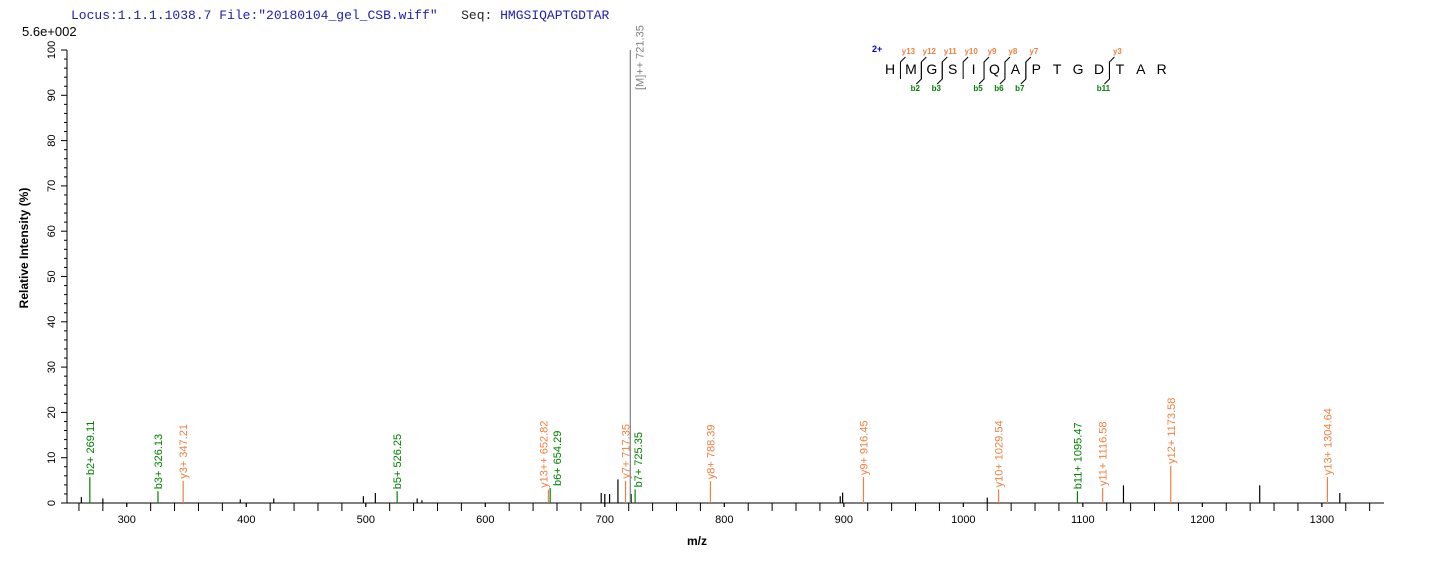 The image size is (1436, 562). I want to click on y-break-label: y10, so click(971, 51).